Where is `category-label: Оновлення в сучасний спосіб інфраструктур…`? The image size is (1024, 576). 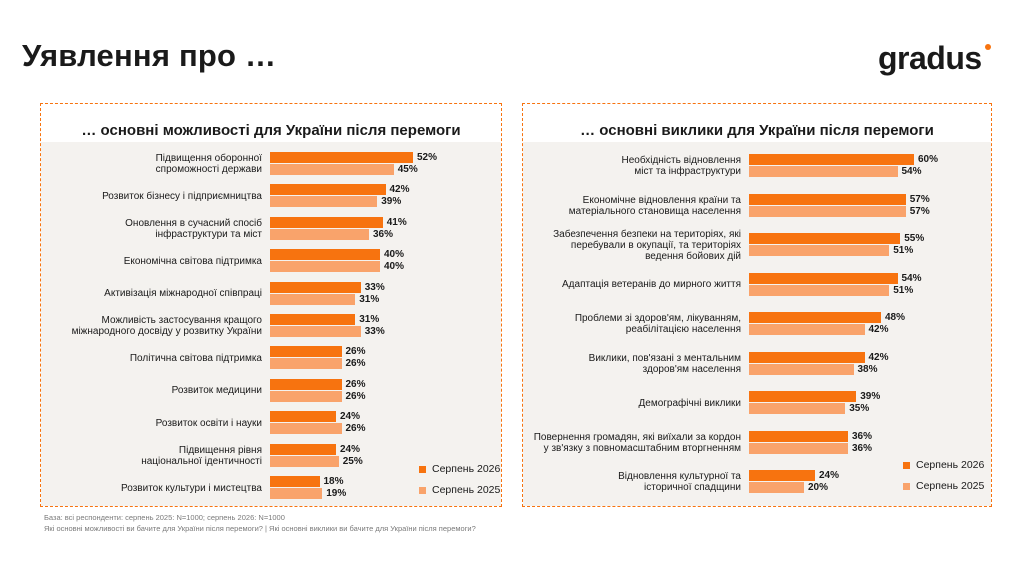
category-label: Оновлення в сучасний спосіб інфраструктур… is located at coordinates (193, 228).